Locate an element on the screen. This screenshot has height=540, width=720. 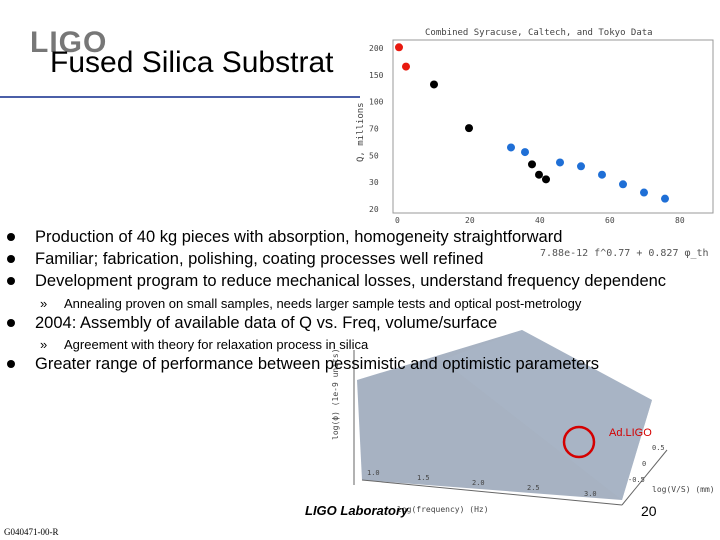
y-tick-label: 100 is located at coordinates (376, 102).